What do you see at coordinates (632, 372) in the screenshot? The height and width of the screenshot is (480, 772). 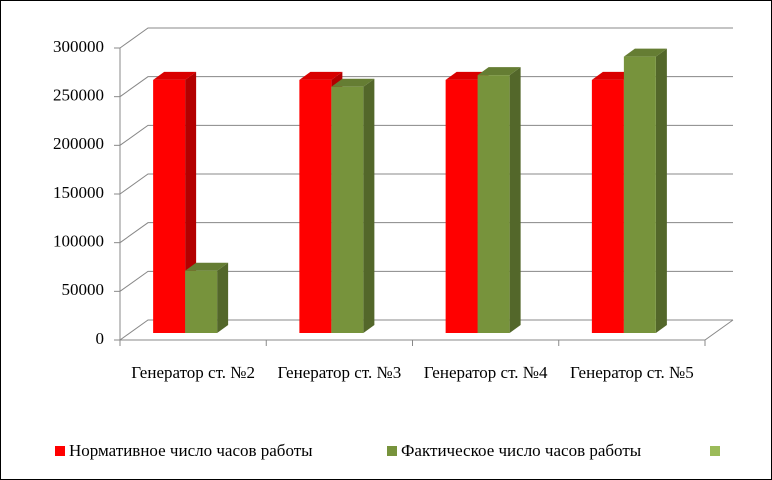 I see `x-tick-label: Генератор ст. №5` at bounding box center [632, 372].